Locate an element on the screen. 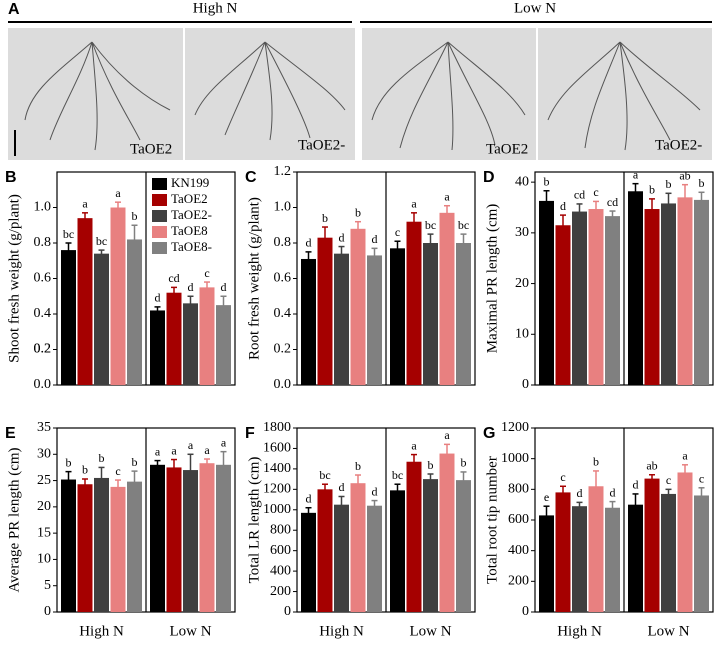  photo-label: TaOE2 is located at coordinates (507, 149).